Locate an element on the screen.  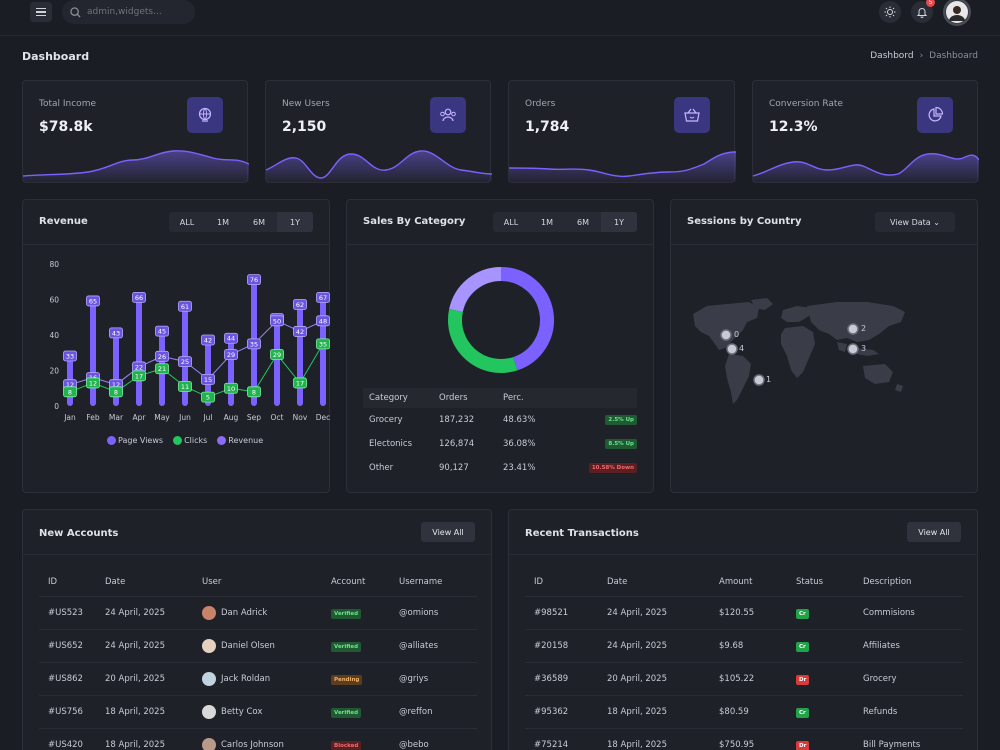
theme-toggle-button is located at coordinates (890, 12).